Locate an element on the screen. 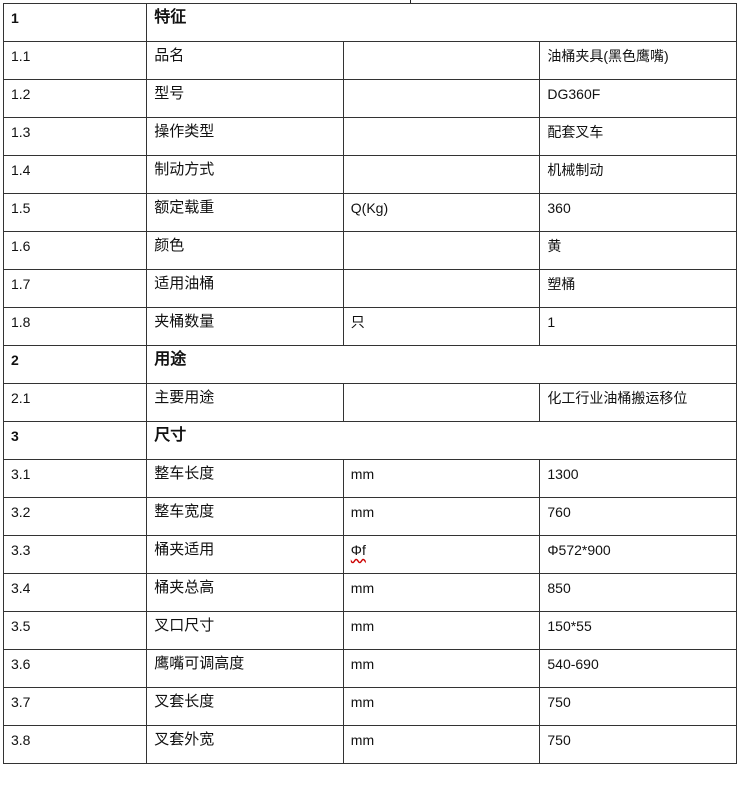 The height and width of the screenshot is (802, 740). item-name: 适用油桶 is located at coordinates (245, 288).